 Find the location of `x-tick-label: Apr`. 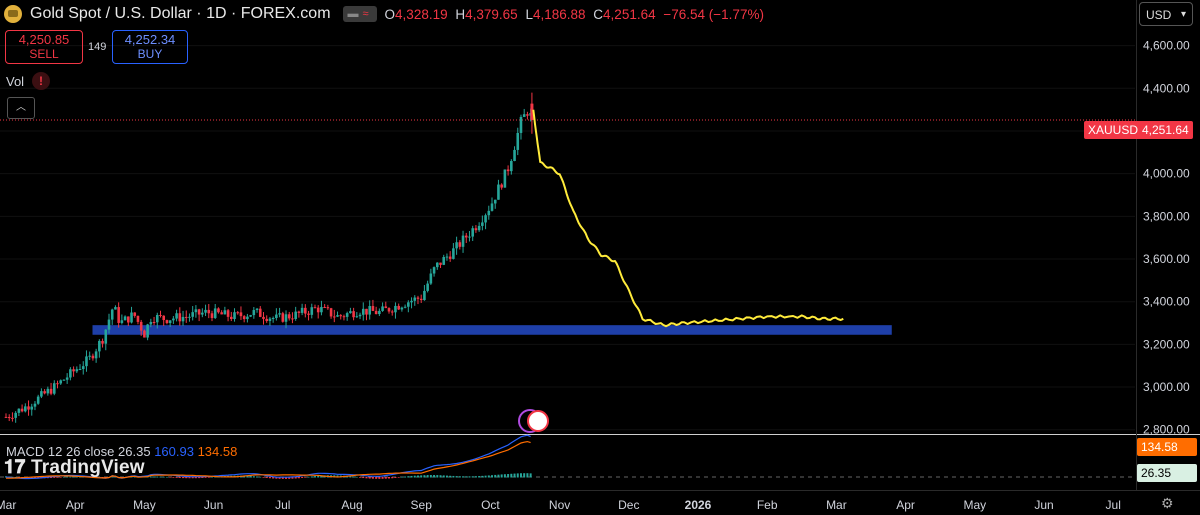

x-tick-label: Apr is located at coordinates (75, 505).